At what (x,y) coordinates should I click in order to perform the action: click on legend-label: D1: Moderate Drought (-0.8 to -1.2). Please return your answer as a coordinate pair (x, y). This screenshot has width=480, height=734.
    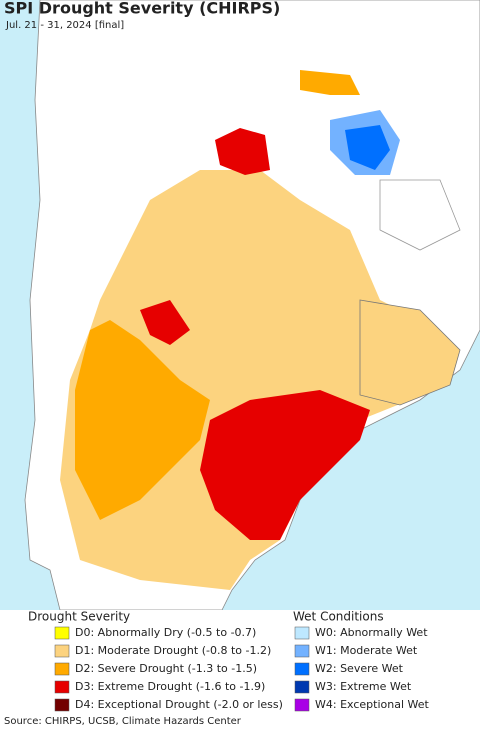
    Looking at the image, I should click on (173, 650).